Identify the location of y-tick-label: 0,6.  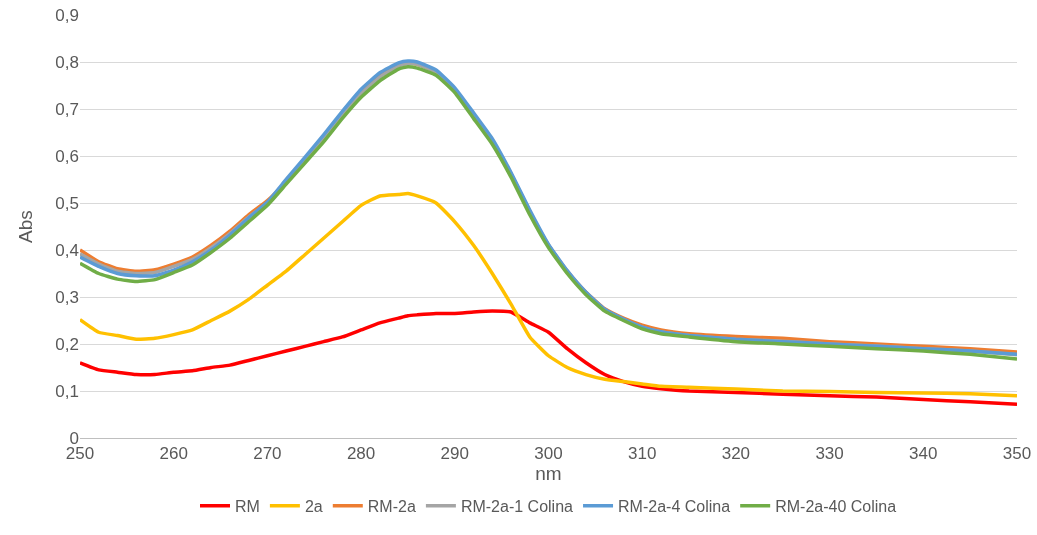
(67, 156).